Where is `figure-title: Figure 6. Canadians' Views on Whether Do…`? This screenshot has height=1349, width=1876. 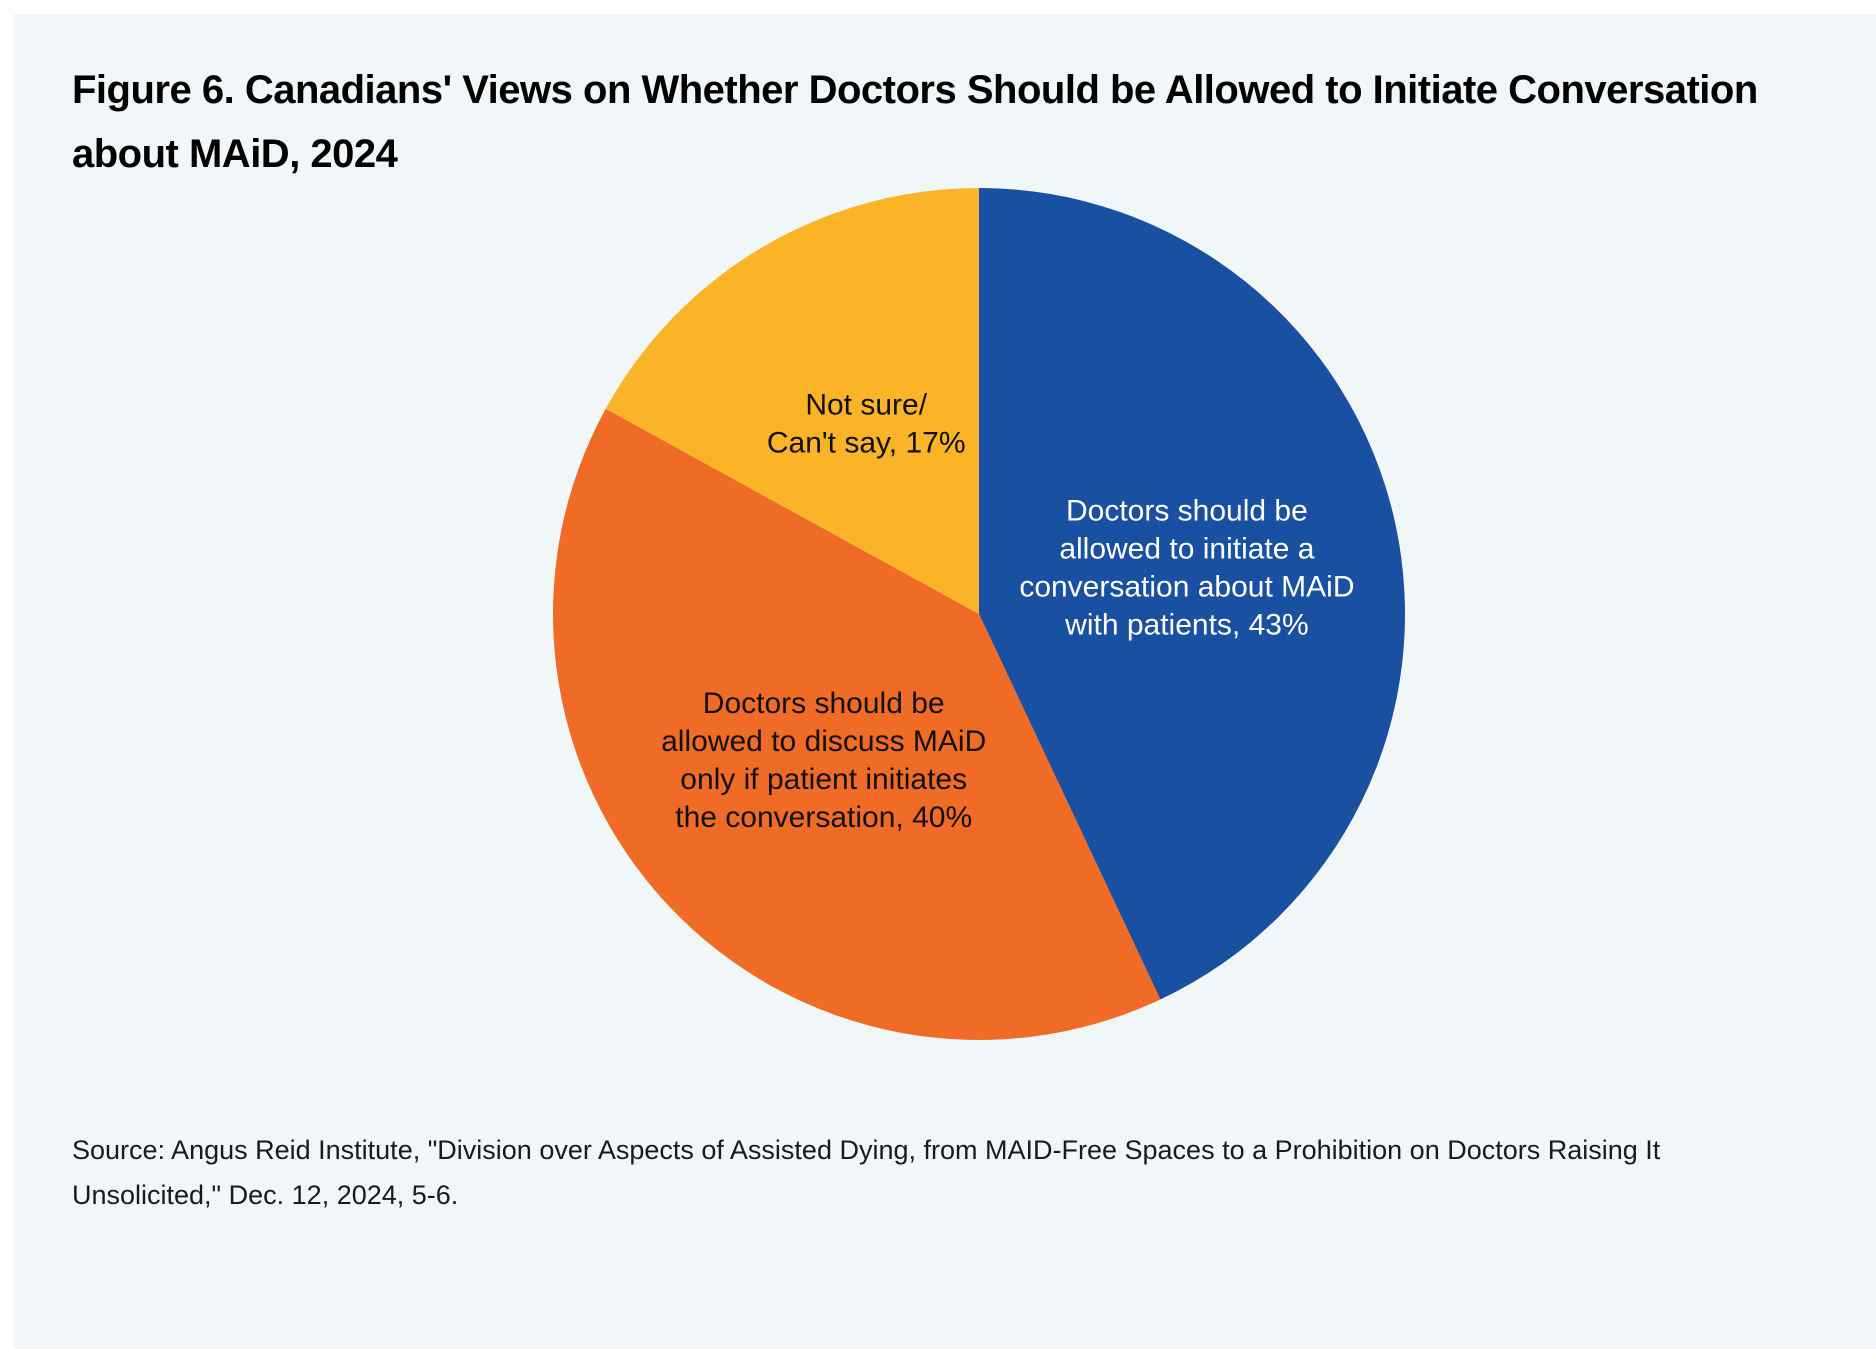
figure-title: Figure 6. Canadians' Views on Whether Do… is located at coordinates (915, 122).